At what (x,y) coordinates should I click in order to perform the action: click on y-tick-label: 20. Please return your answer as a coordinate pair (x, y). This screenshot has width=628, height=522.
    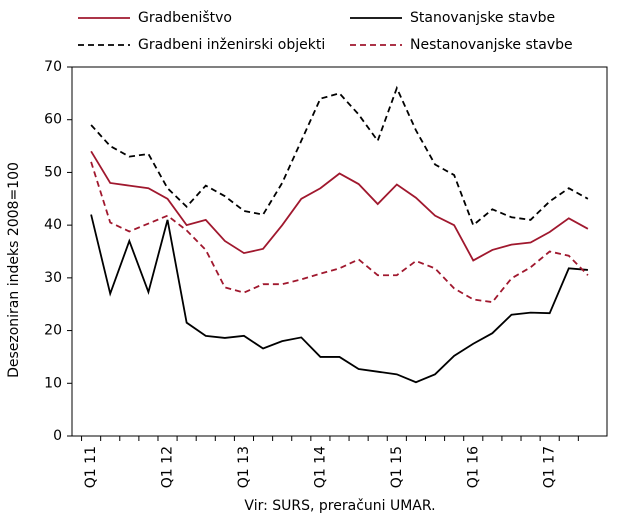
    Looking at the image, I should click on (53, 331).